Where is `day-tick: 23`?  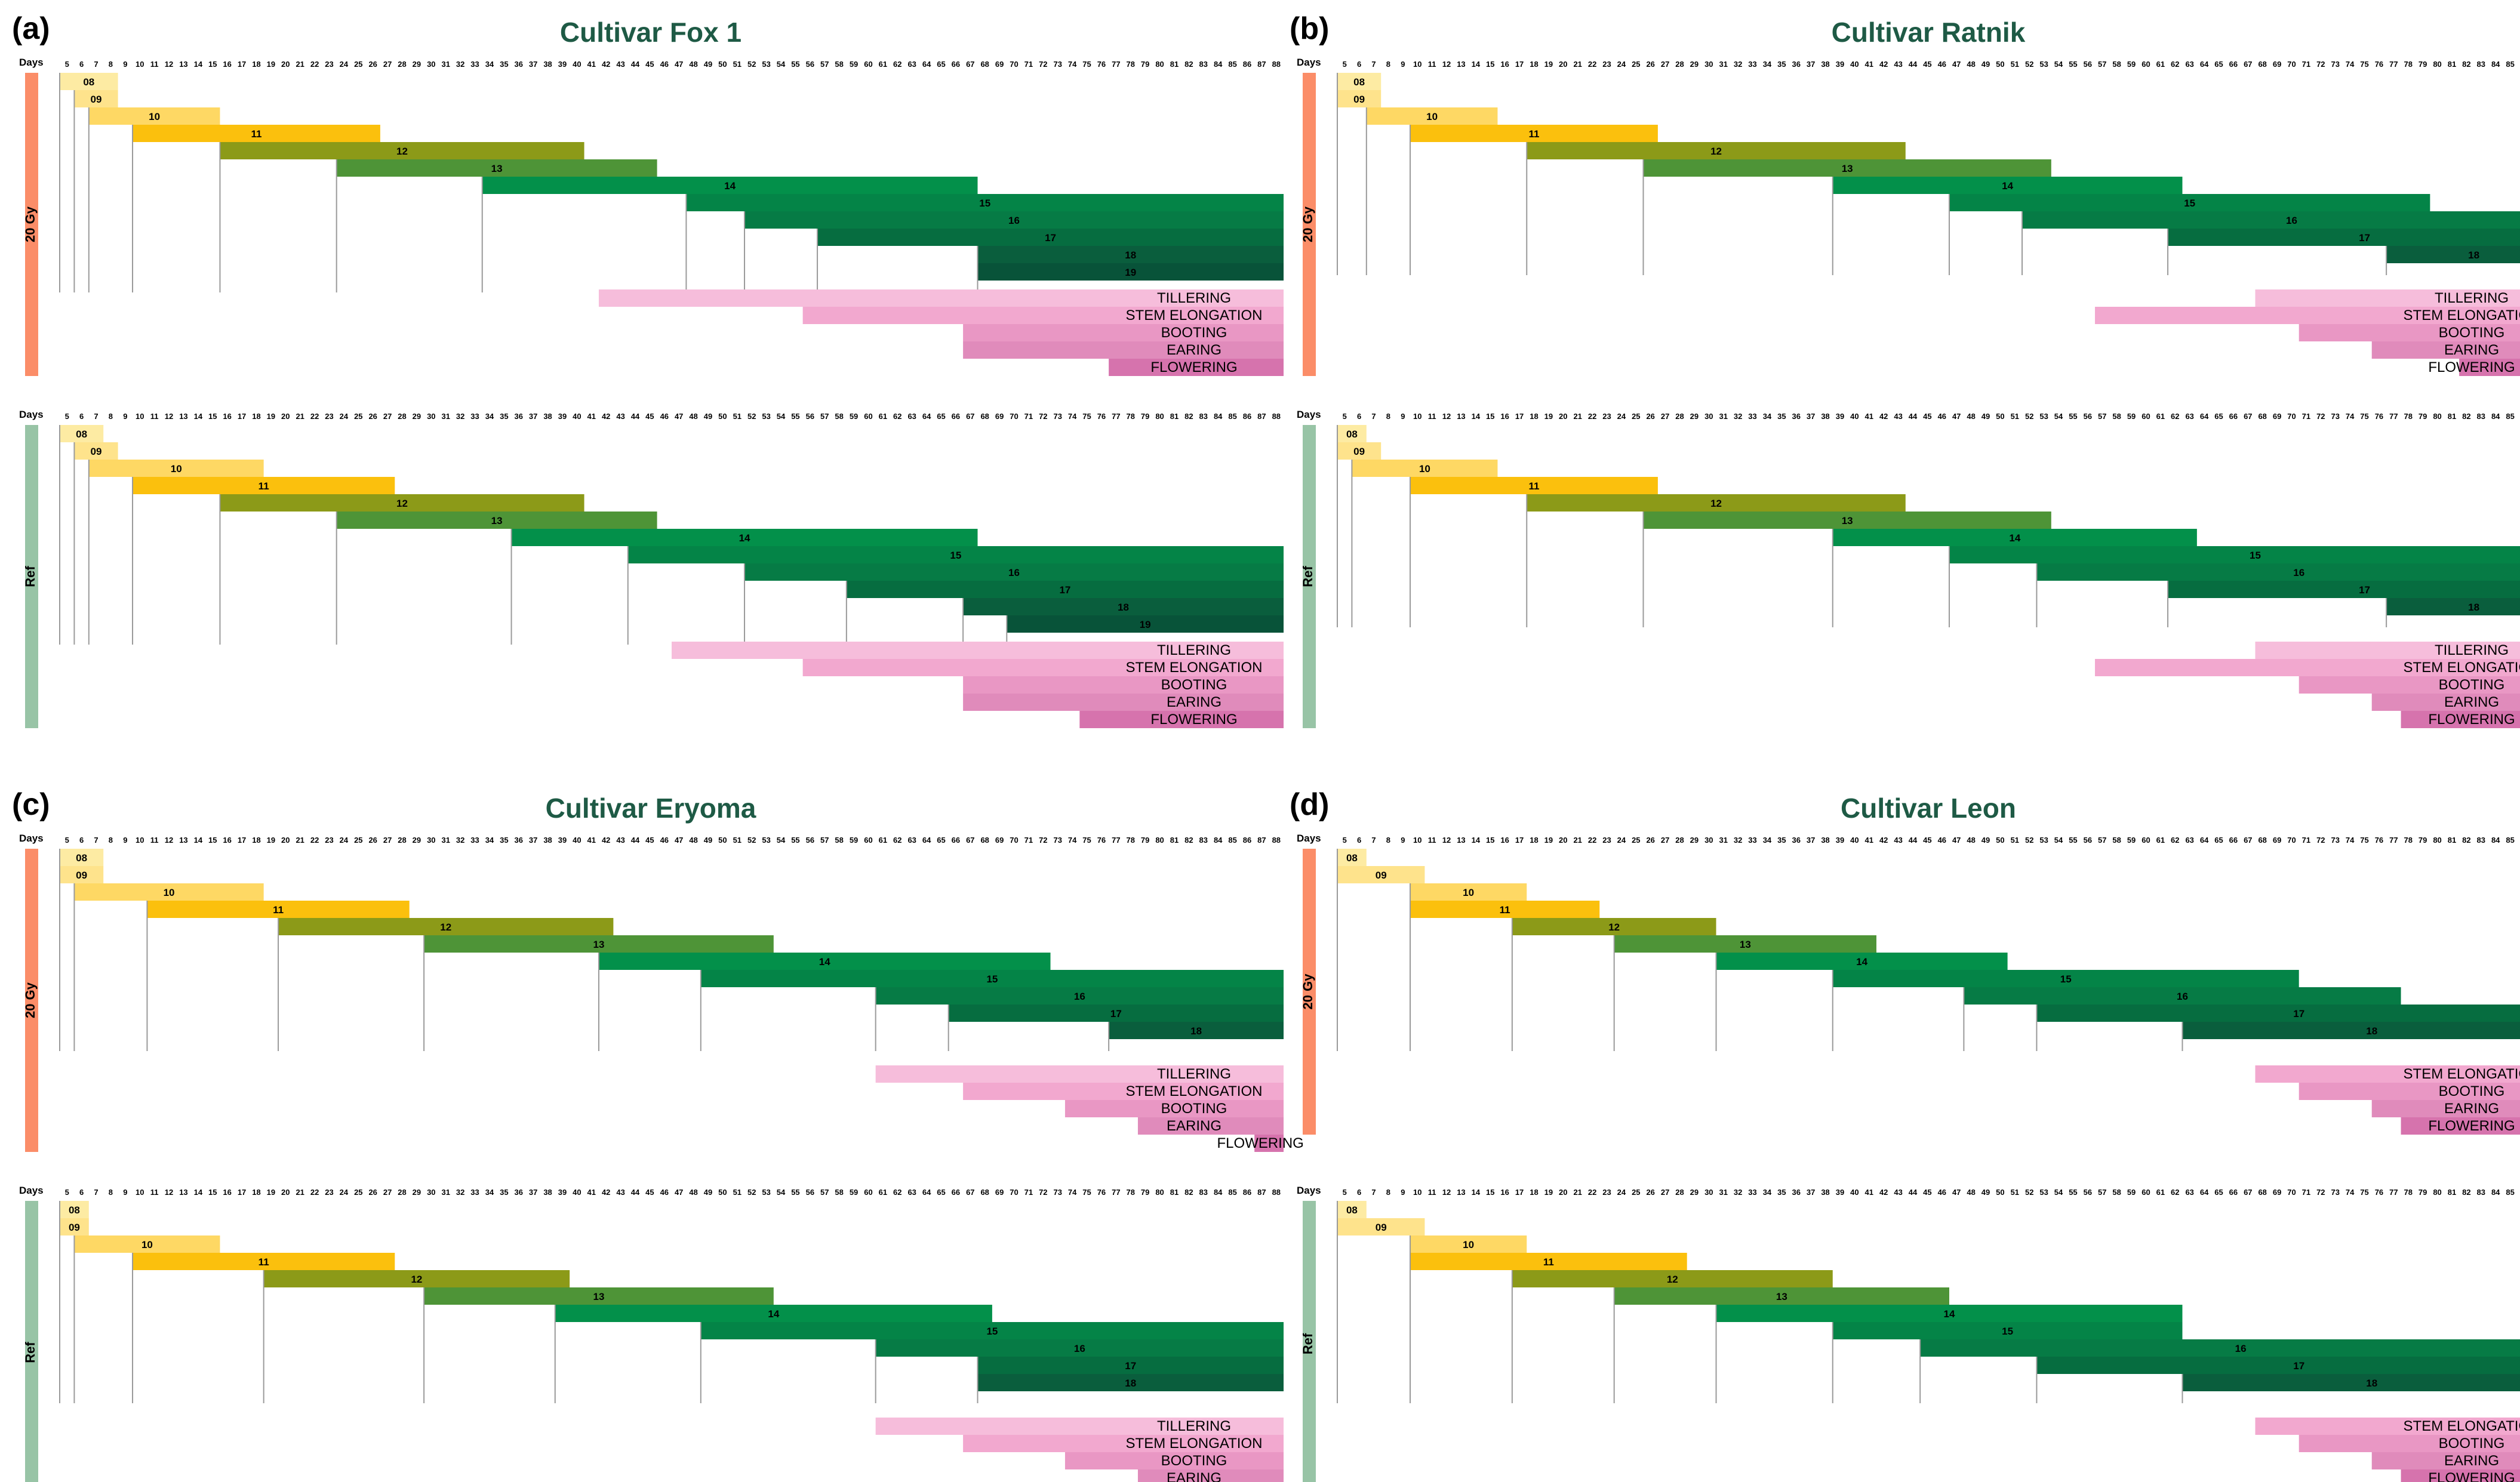
day-tick: 23 is located at coordinates (1606, 1192).